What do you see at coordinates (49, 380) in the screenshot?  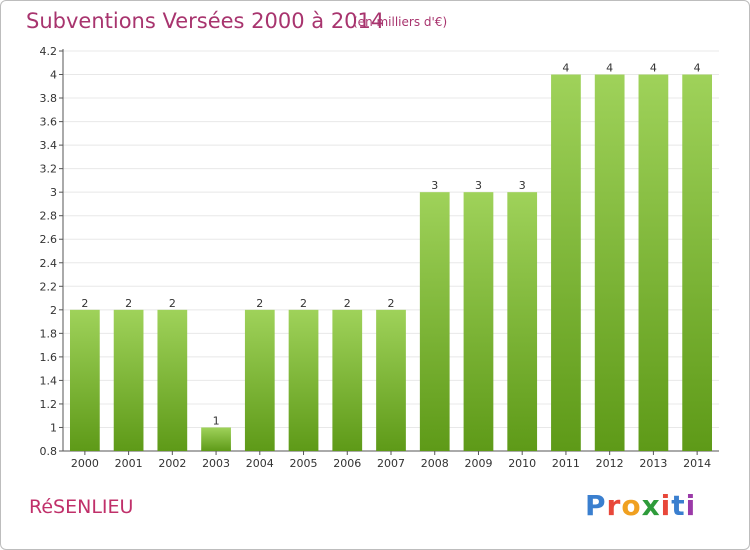 I see `y-tick-label: 1.4` at bounding box center [49, 380].